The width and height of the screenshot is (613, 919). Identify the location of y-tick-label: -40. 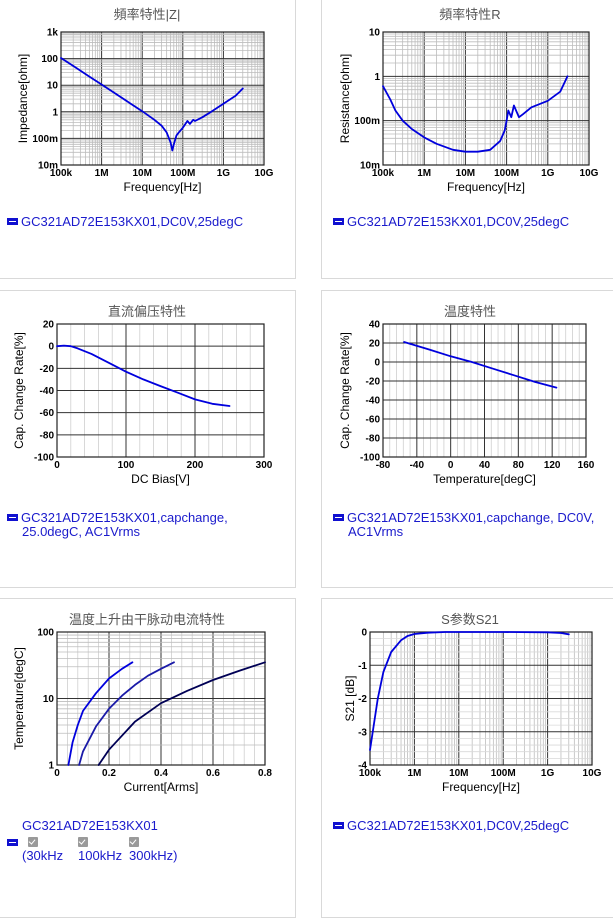
(47, 391).